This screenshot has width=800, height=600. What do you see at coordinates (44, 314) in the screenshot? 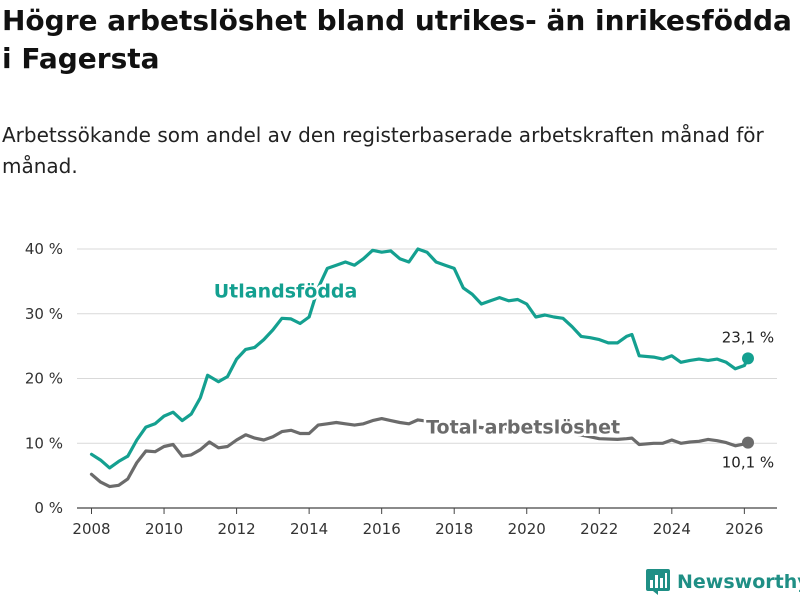
I see `y-tick-label: 30 %` at bounding box center [44, 314].